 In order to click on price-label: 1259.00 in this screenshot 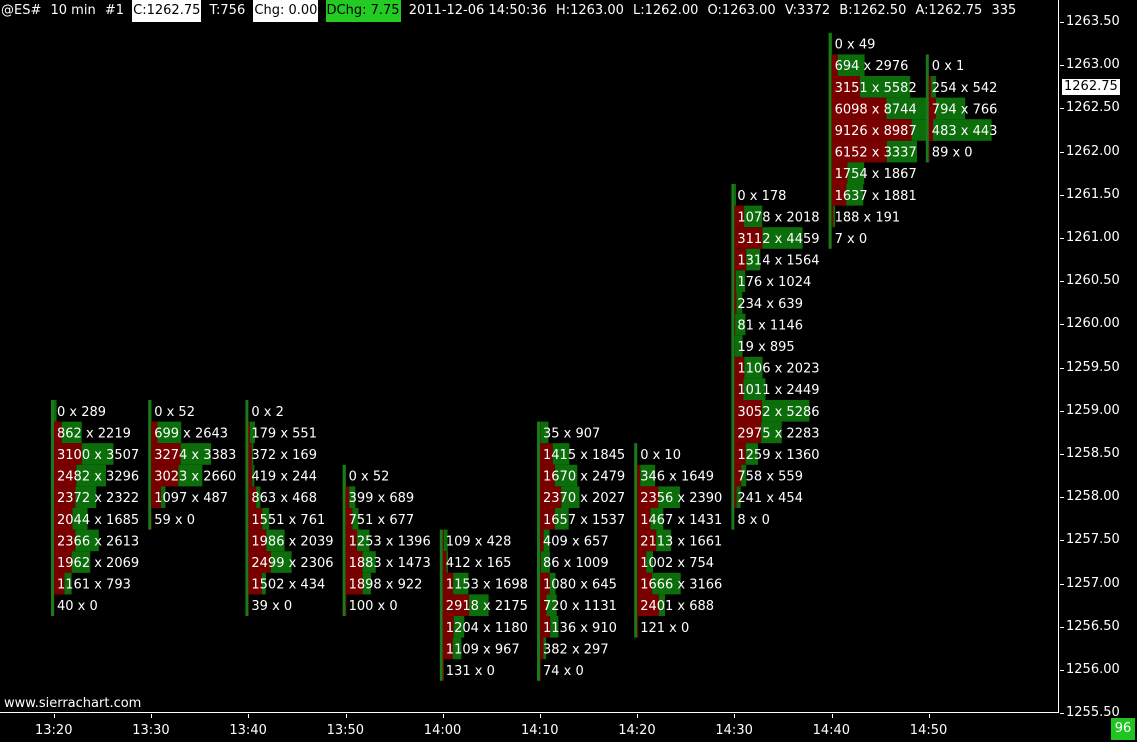, I will do `click(1093, 410)`.